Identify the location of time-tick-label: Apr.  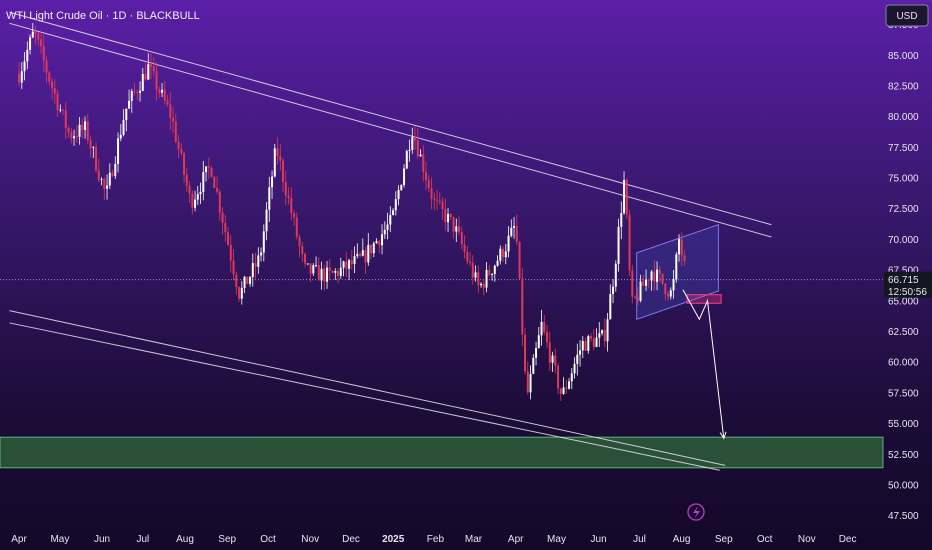
(19, 539).